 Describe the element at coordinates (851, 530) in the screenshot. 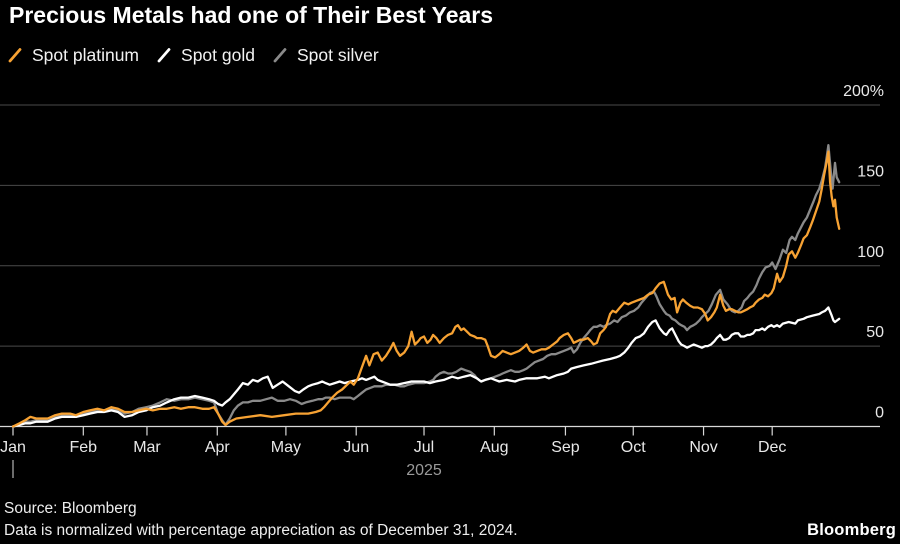

I see `bloomberg-logo: Bloomberg` at that location.